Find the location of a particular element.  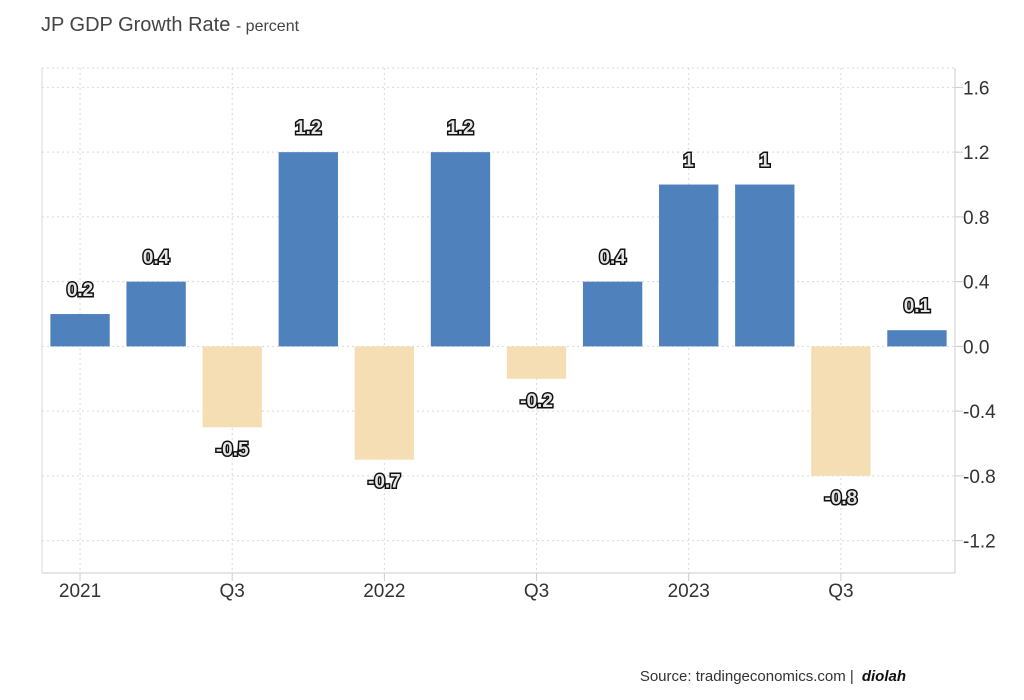

bar-2023-q4 is located at coordinates (917, 338).